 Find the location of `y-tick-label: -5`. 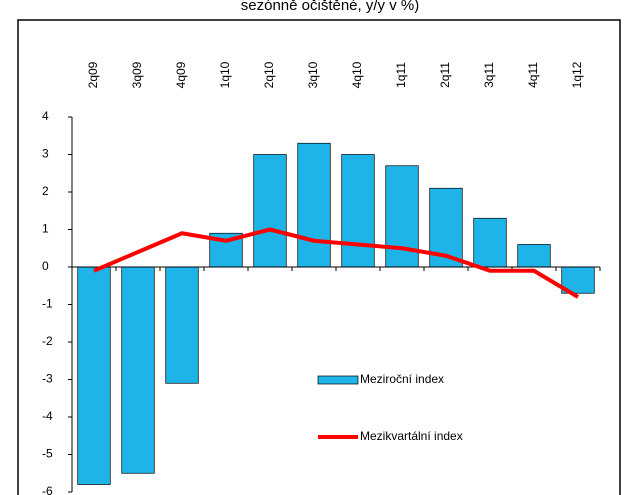

y-tick-label: -5 is located at coordinates (47, 454).